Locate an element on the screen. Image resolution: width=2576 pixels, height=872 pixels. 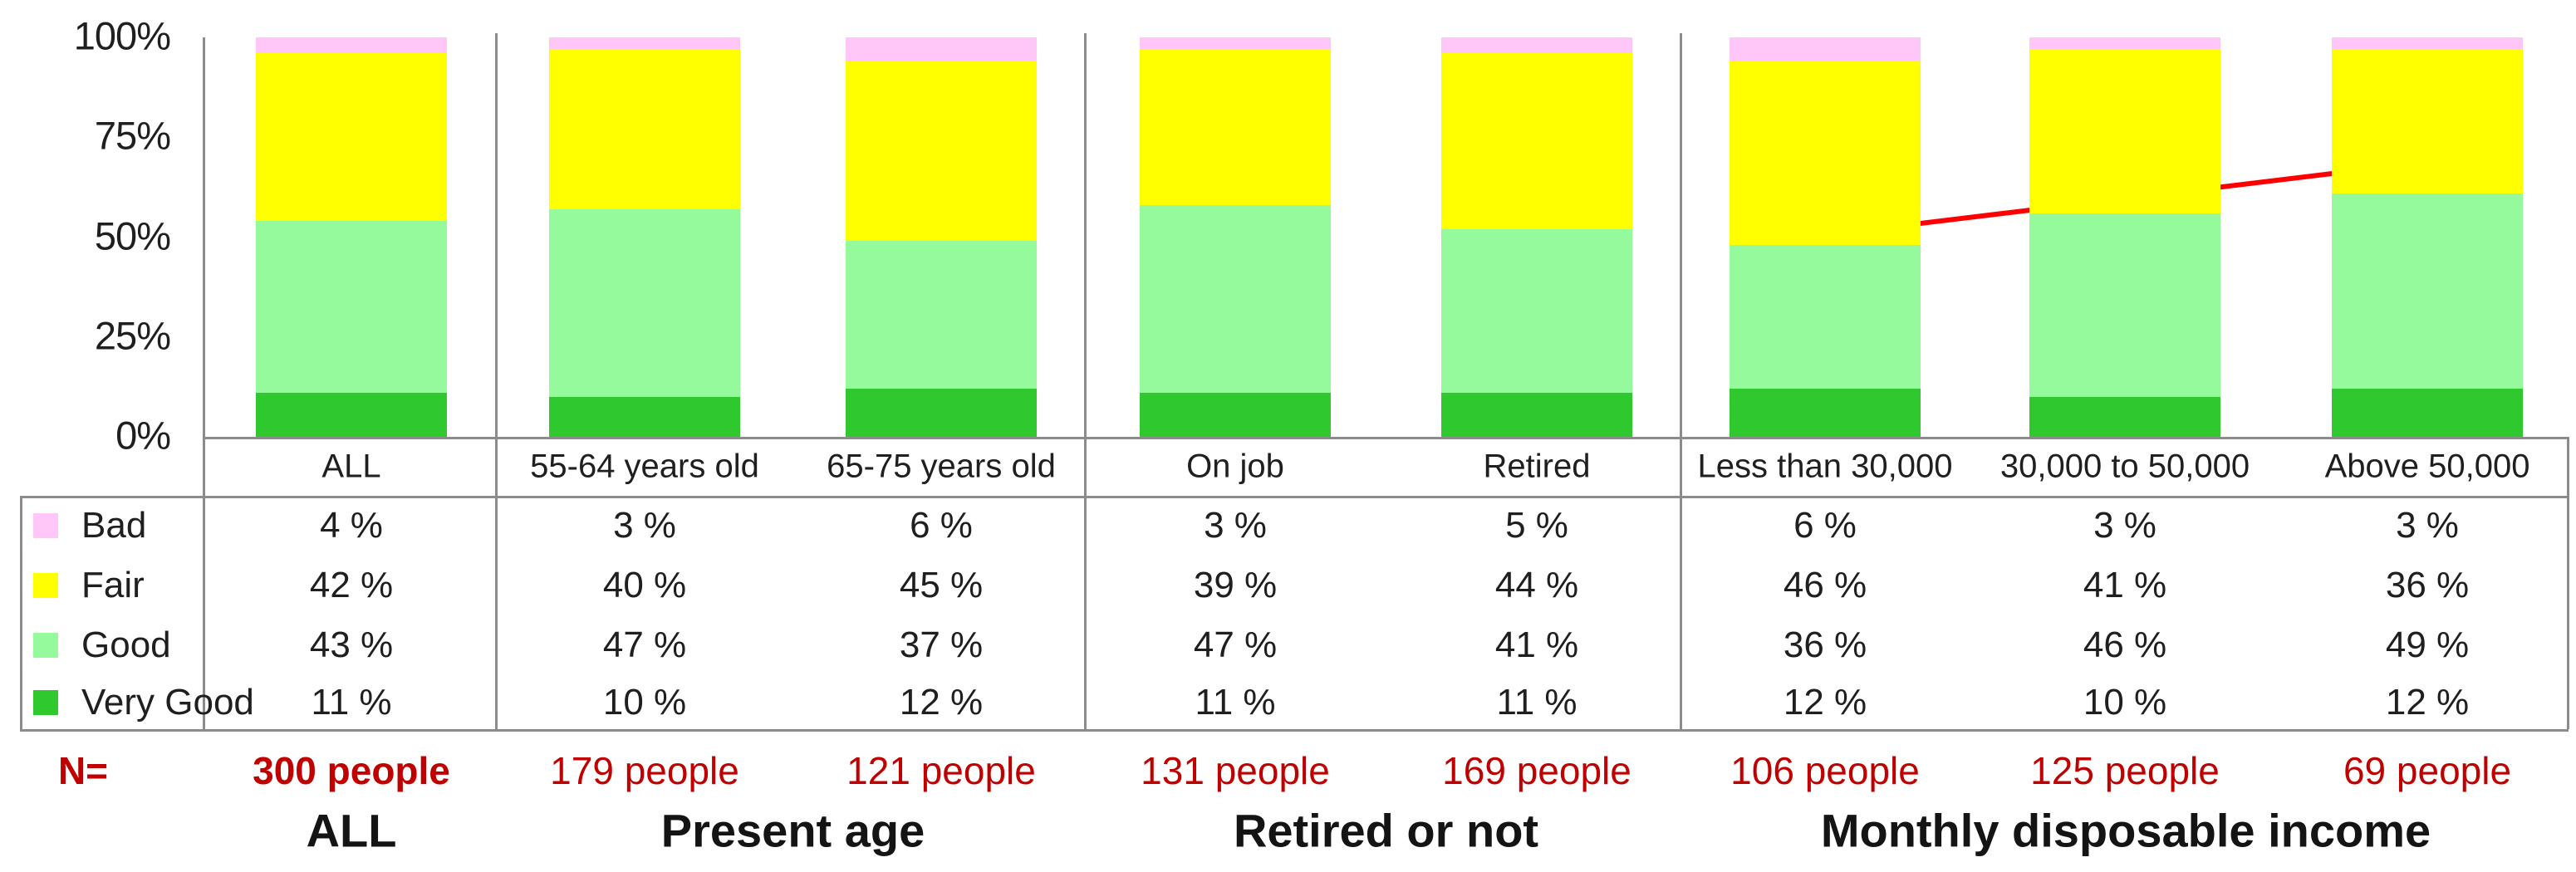
bar-segment-very-good-retired is located at coordinates (1536, 415).